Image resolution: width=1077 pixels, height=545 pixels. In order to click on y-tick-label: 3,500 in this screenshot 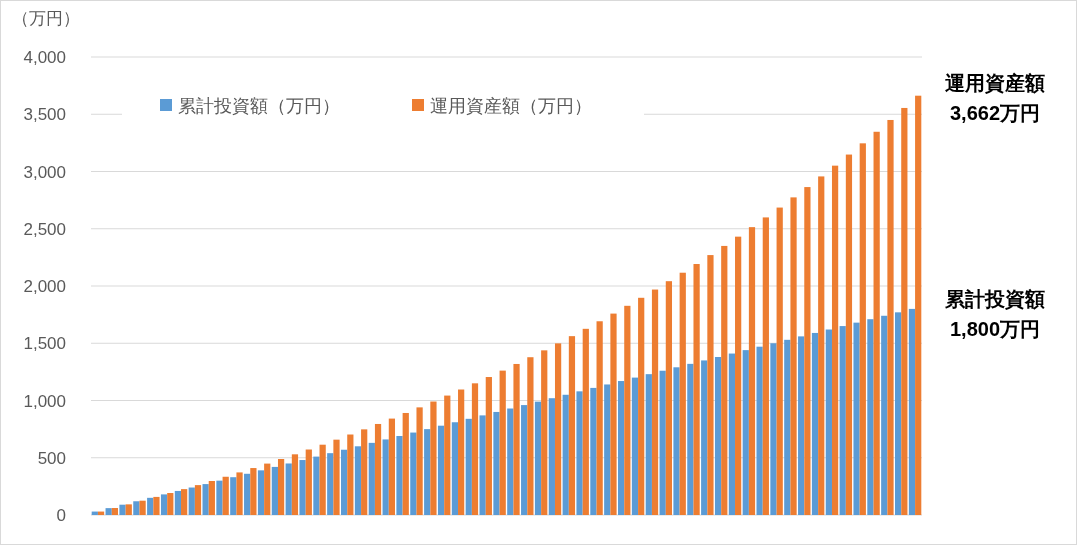, I will do `click(44, 115)`.